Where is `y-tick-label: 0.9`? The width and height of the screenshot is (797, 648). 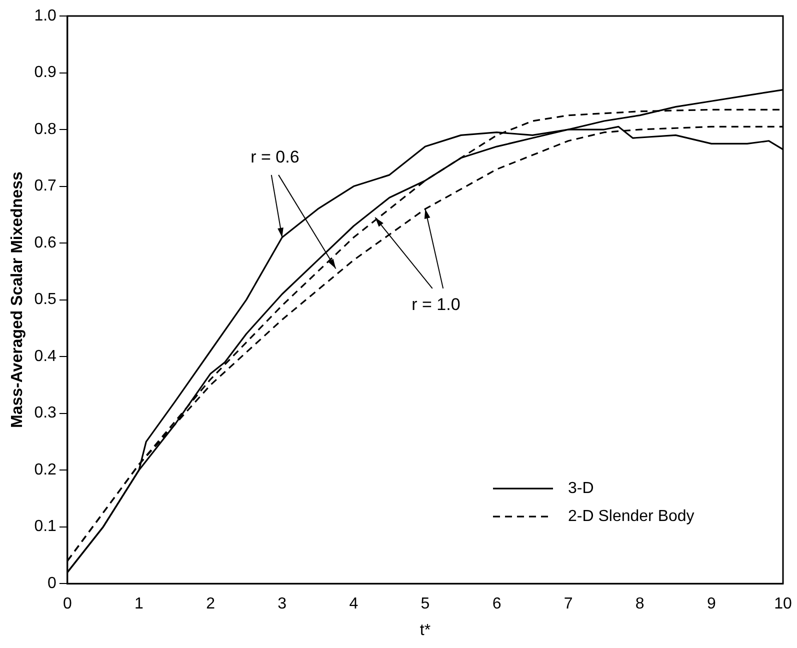
y-tick-label: 0.9 is located at coordinates (45, 73).